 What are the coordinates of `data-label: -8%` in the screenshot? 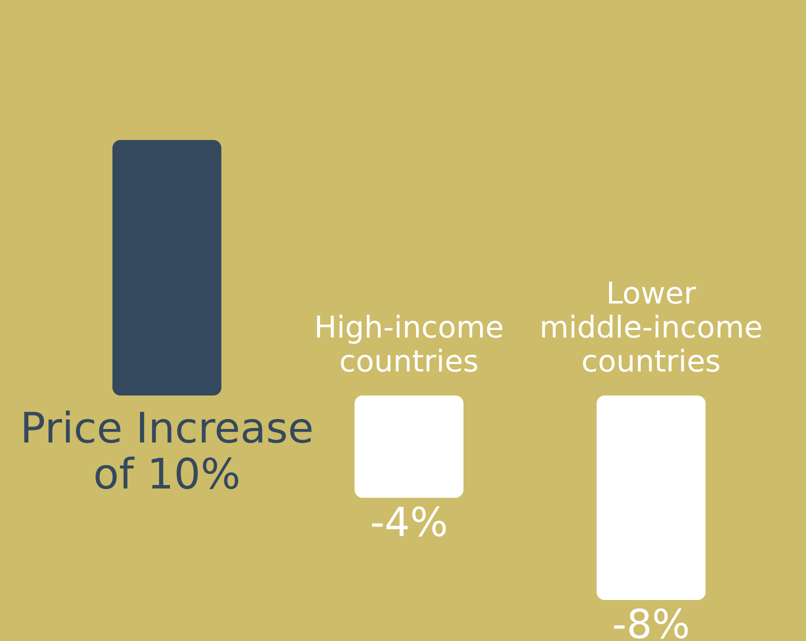 It's located at (651, 621).